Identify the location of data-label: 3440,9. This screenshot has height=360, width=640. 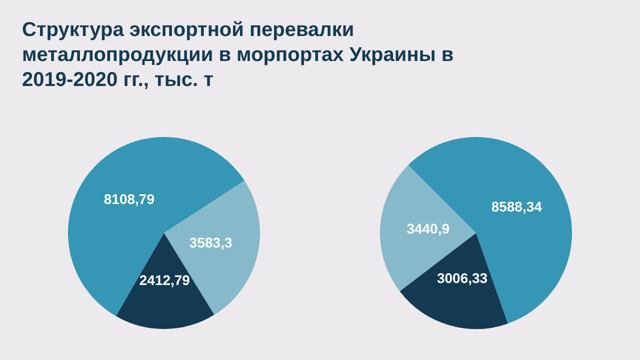
(428, 228).